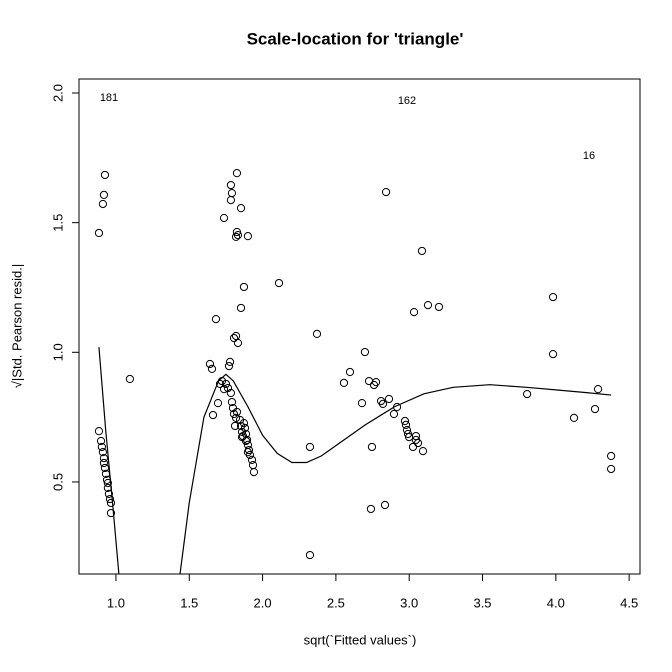 The height and width of the screenshot is (672, 672). I want to click on point-annotation: 162, so click(407, 101).